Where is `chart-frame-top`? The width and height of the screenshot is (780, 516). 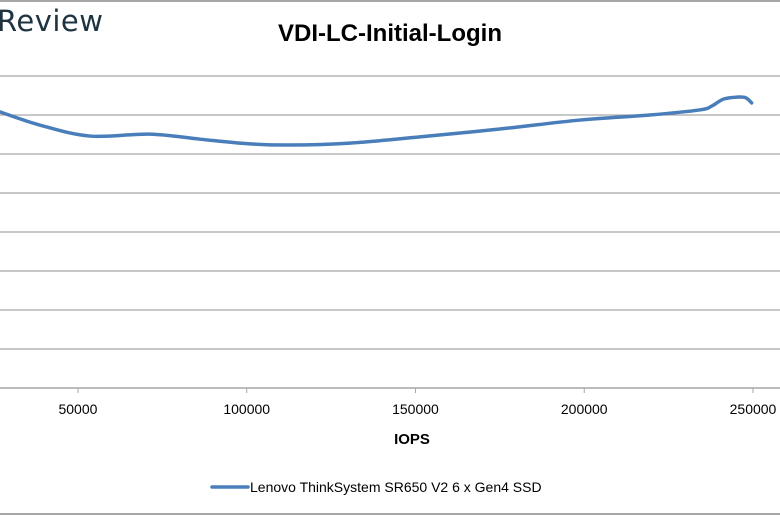 chart-frame-top is located at coordinates (390, 1).